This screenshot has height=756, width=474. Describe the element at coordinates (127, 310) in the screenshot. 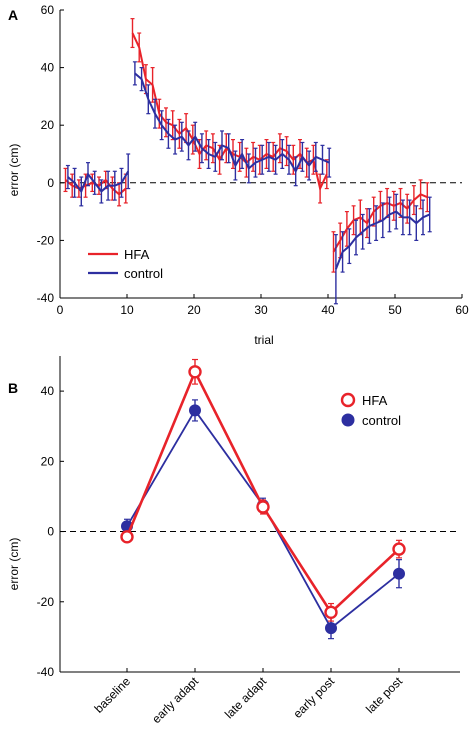

I see `panel-a-x-tick-label: 10` at that location.